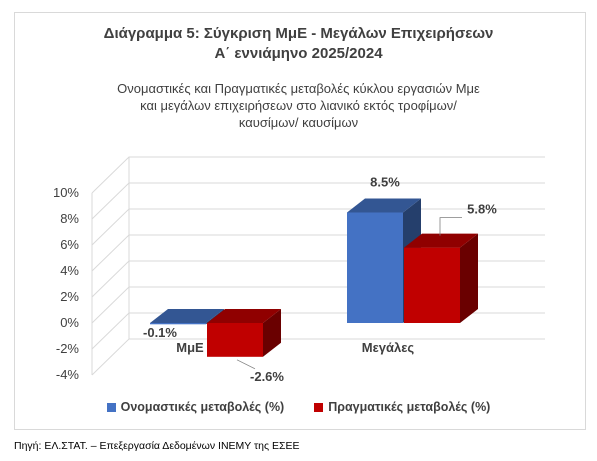 This screenshot has width=597, height=461. I want to click on y-tick-label: -4%, so click(68, 374).